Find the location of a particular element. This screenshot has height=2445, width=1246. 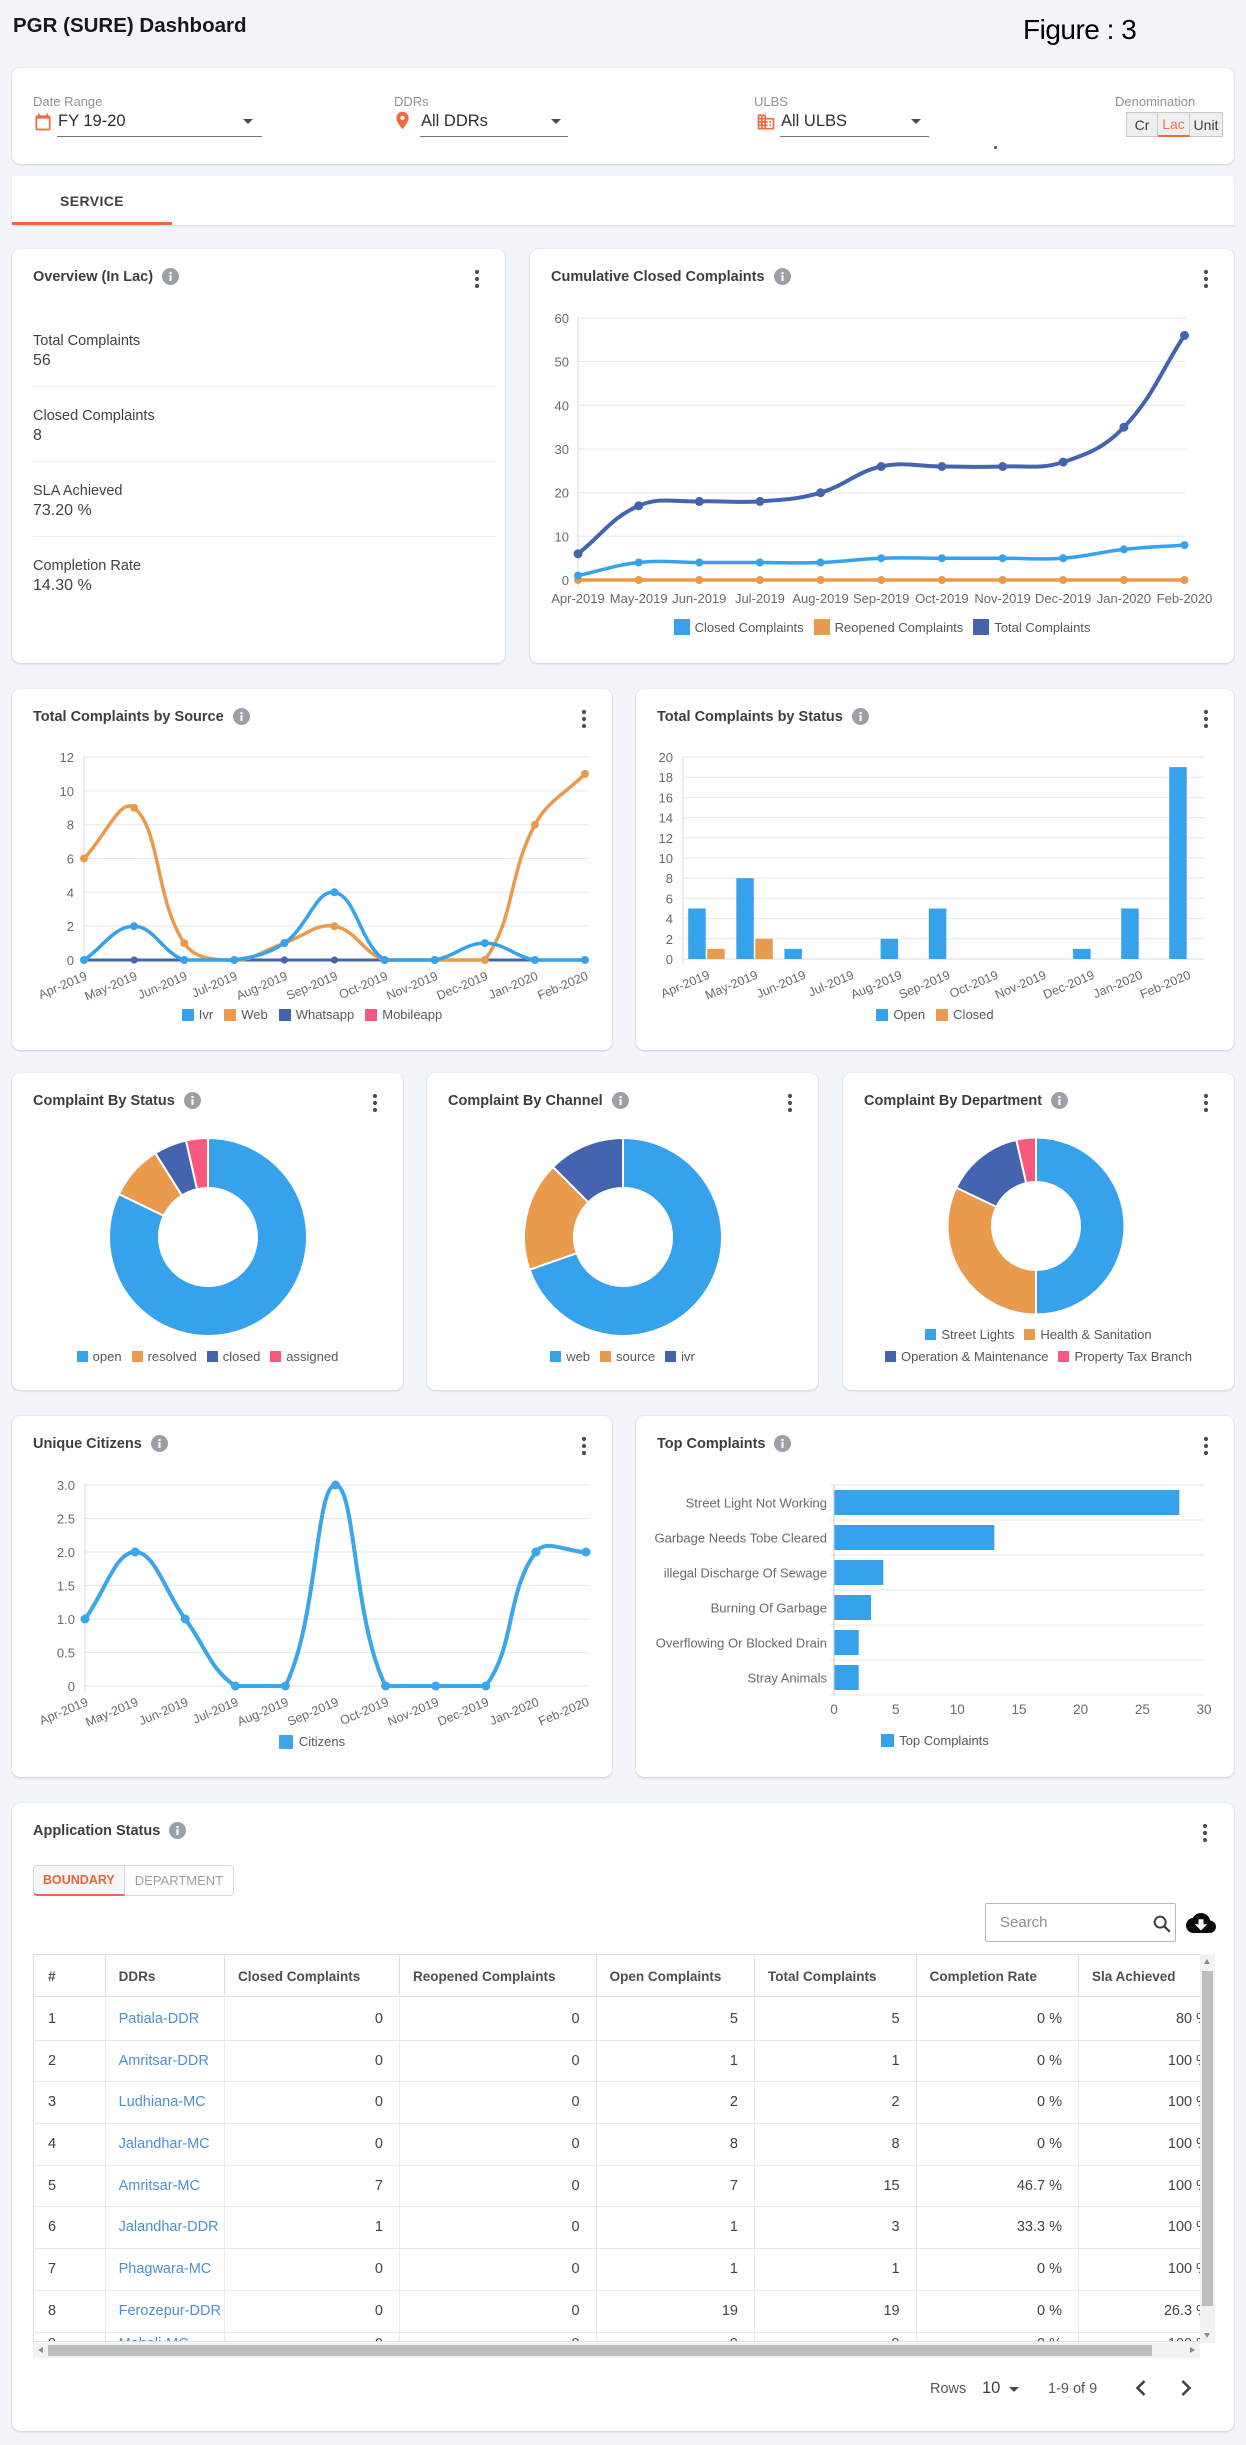

svg-text: 5 is located at coordinates (896, 1709).